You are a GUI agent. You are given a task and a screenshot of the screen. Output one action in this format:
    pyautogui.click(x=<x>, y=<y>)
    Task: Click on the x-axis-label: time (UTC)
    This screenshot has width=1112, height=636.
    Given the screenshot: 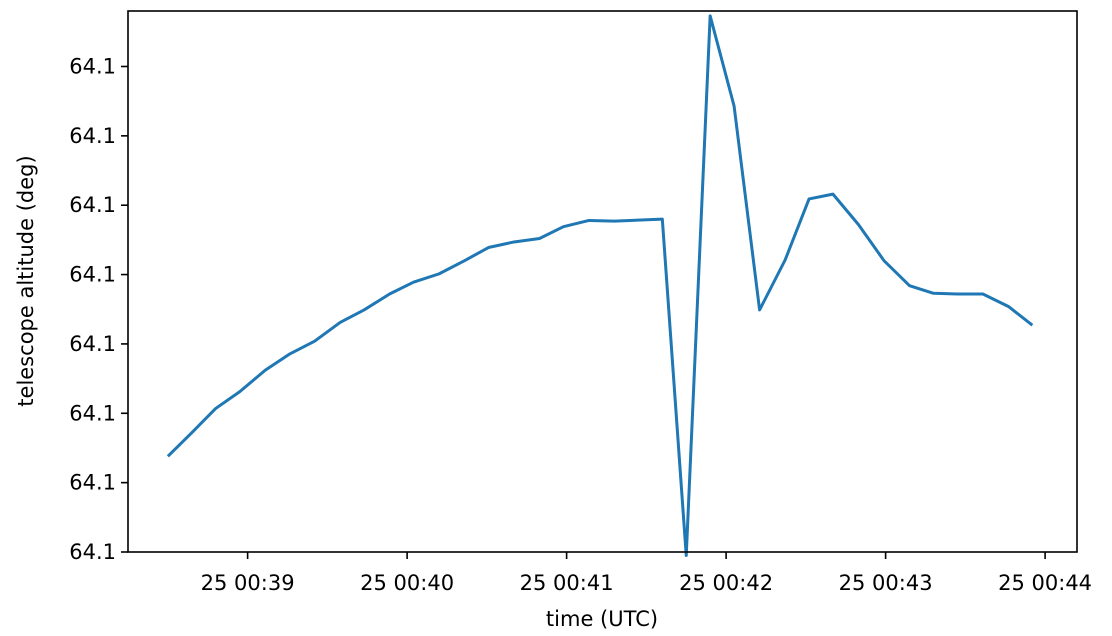 What is the action you would take?
    pyautogui.click(x=602, y=619)
    